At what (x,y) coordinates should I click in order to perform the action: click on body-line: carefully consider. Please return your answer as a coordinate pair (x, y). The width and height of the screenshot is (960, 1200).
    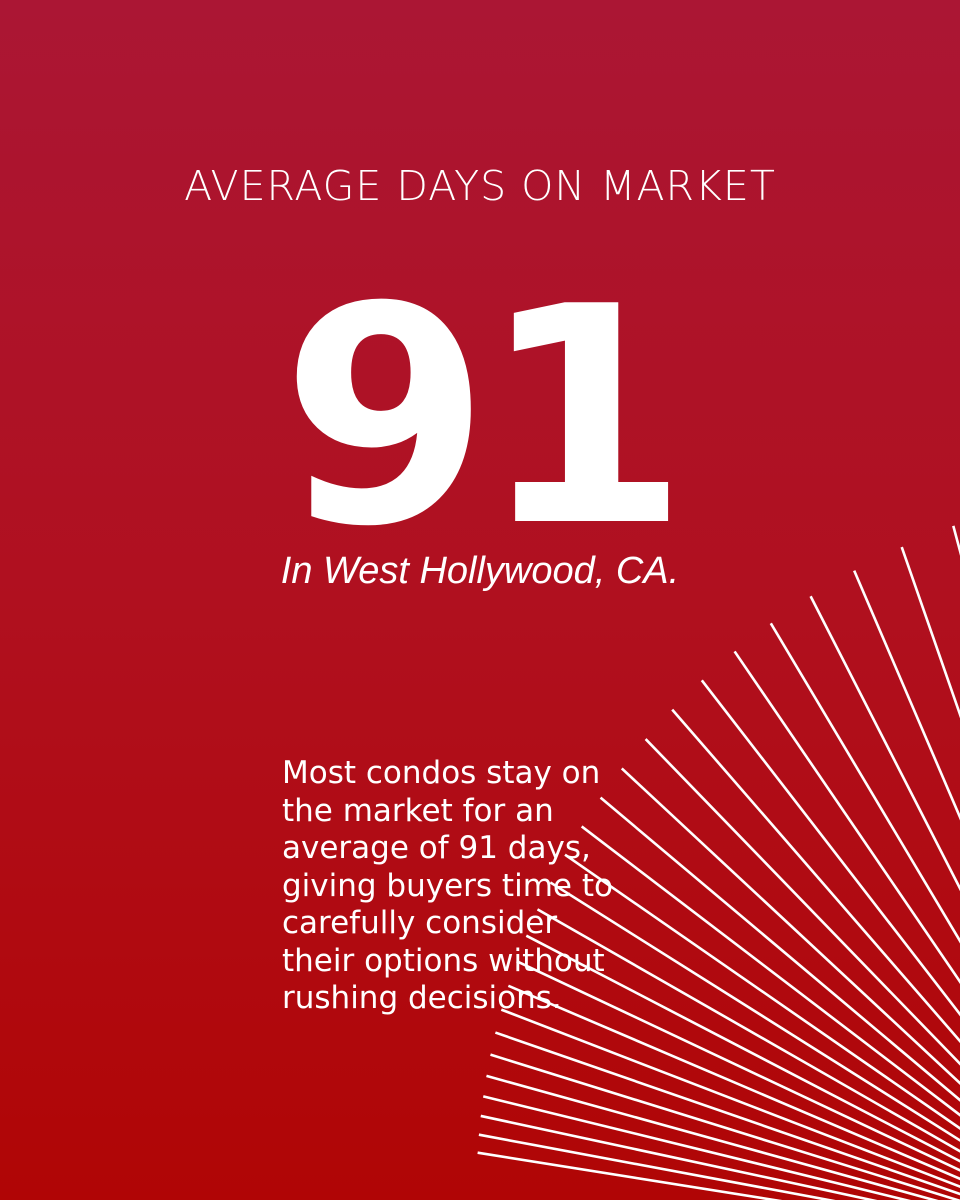
    Looking at the image, I should click on (420, 923).